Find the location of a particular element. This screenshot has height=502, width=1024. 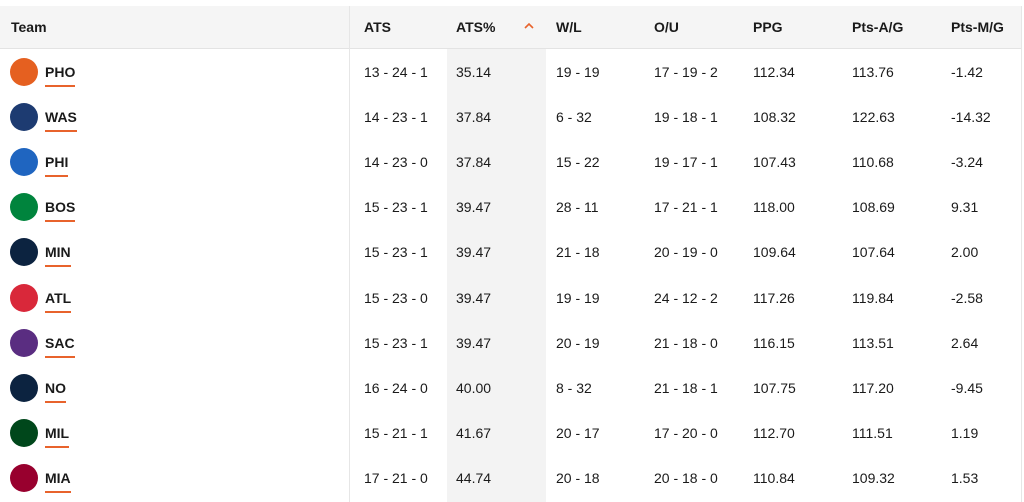

cell-wl: 21 - 18 is located at coordinates (578, 252).